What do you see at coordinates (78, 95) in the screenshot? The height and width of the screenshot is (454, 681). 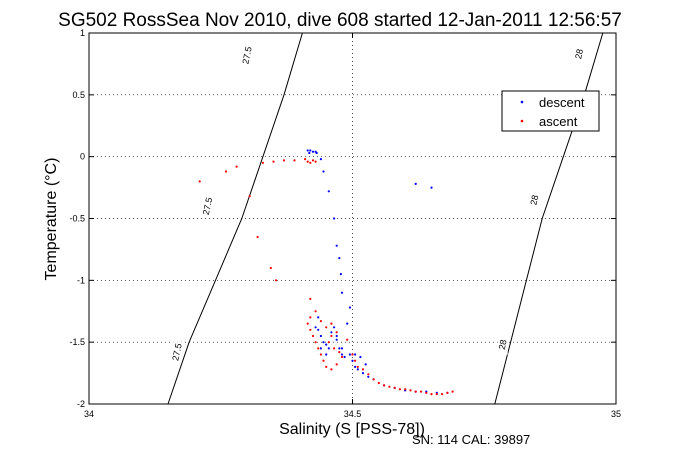 I see `y-tick-label: 0.5` at bounding box center [78, 95].